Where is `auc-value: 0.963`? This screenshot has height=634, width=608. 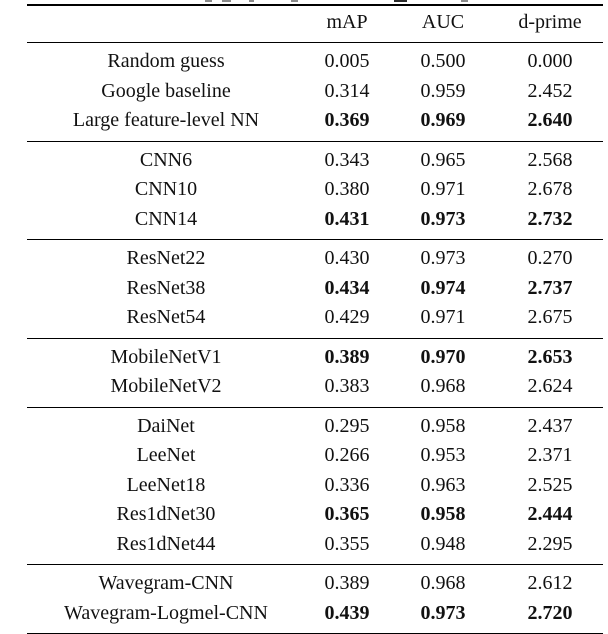 auc-value: 0.963 is located at coordinates (443, 484).